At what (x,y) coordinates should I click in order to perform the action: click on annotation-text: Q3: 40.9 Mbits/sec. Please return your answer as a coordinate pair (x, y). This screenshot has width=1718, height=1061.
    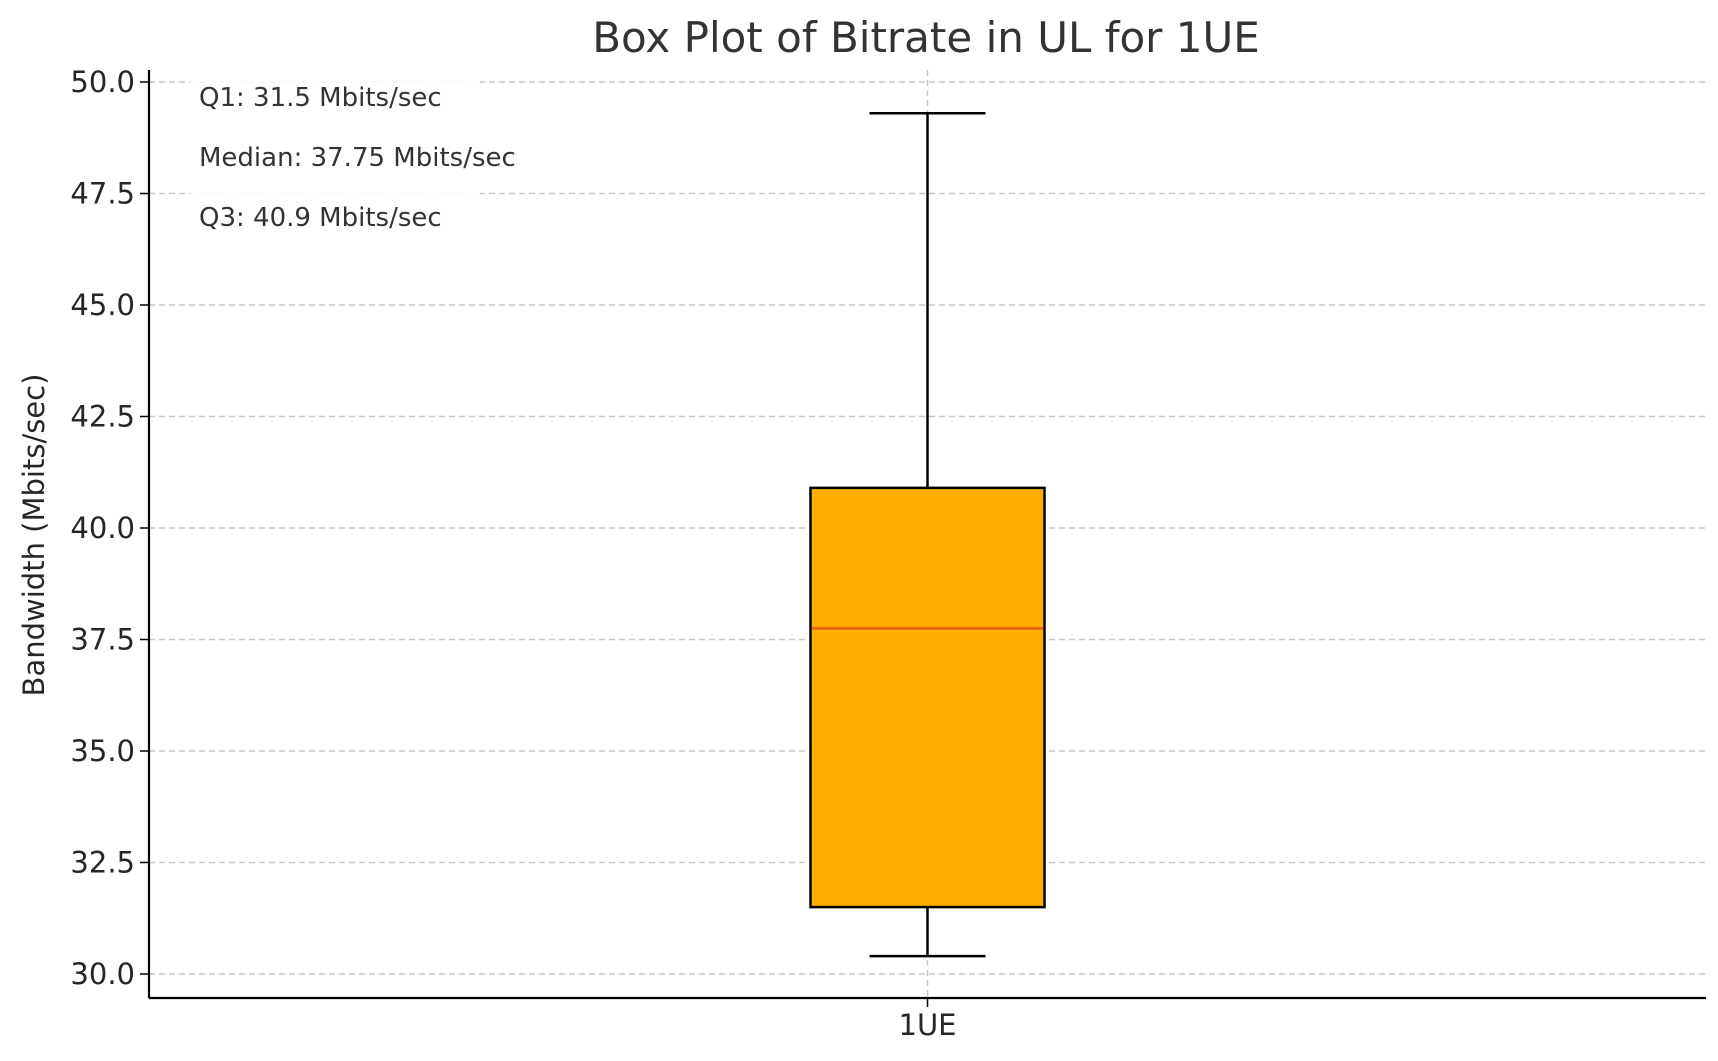
    Looking at the image, I should click on (320, 218).